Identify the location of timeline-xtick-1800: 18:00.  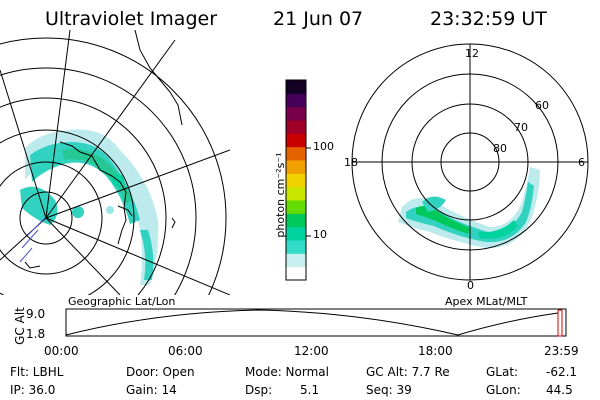
(435, 351).